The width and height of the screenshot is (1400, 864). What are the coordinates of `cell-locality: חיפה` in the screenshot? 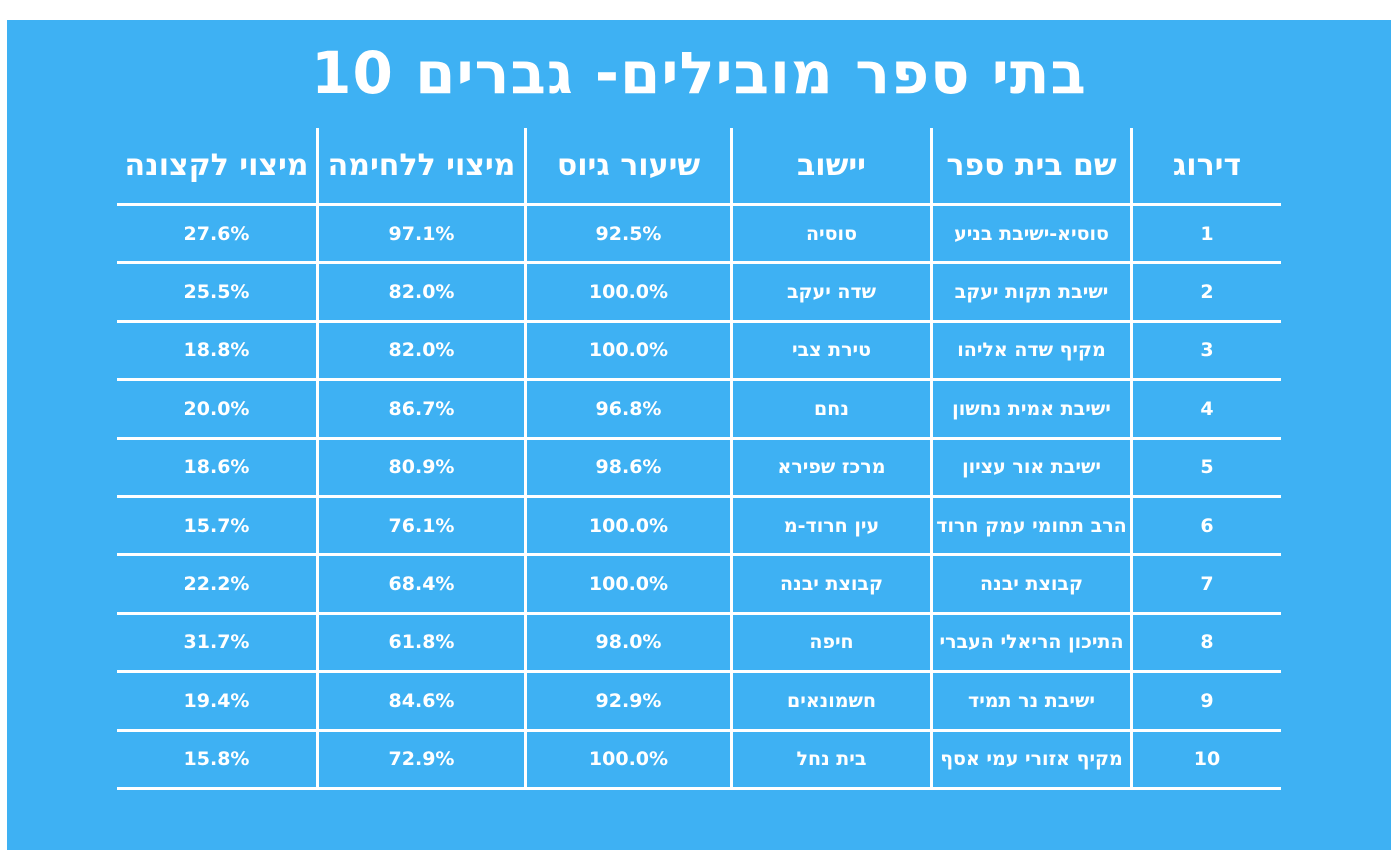 It's located at (833, 644).